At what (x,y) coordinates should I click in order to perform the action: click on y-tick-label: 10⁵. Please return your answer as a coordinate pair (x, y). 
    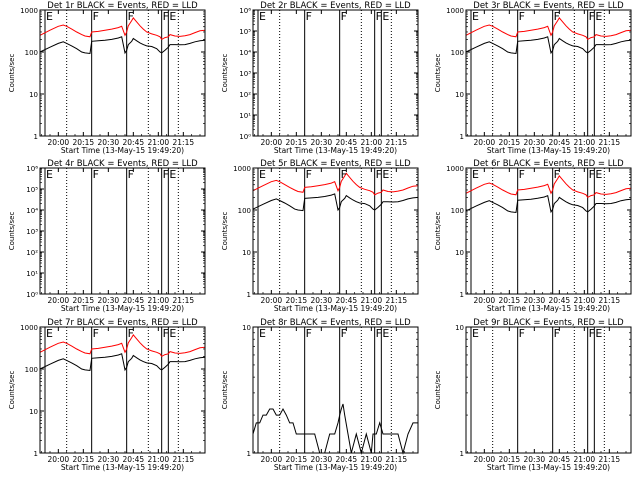
    Looking at the image, I should click on (32, 190).